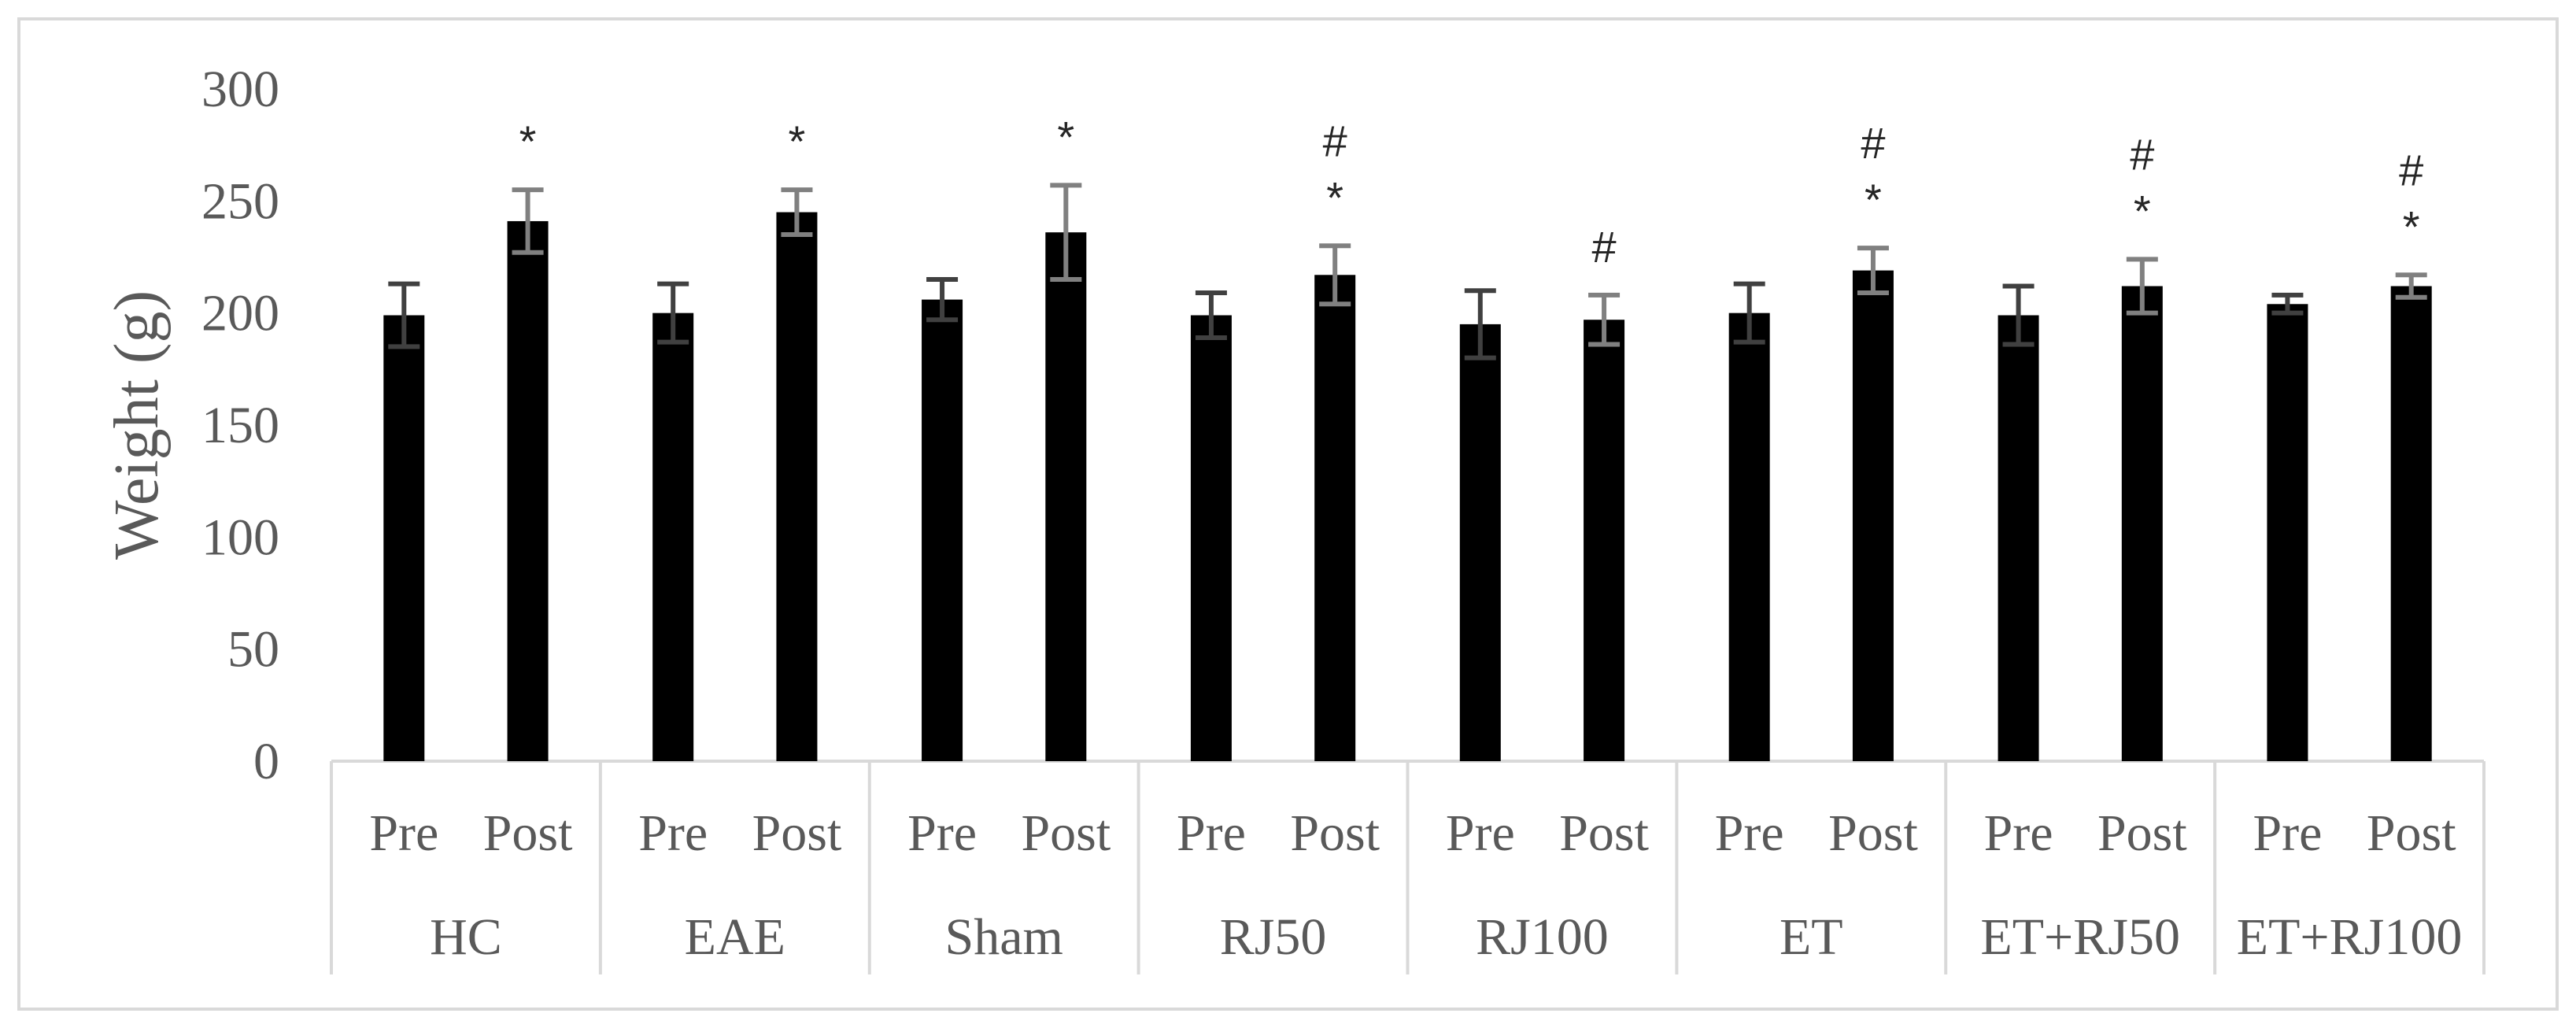  Describe the element at coordinates (240, 425) in the screenshot. I see `y-tick-label: 150` at that location.